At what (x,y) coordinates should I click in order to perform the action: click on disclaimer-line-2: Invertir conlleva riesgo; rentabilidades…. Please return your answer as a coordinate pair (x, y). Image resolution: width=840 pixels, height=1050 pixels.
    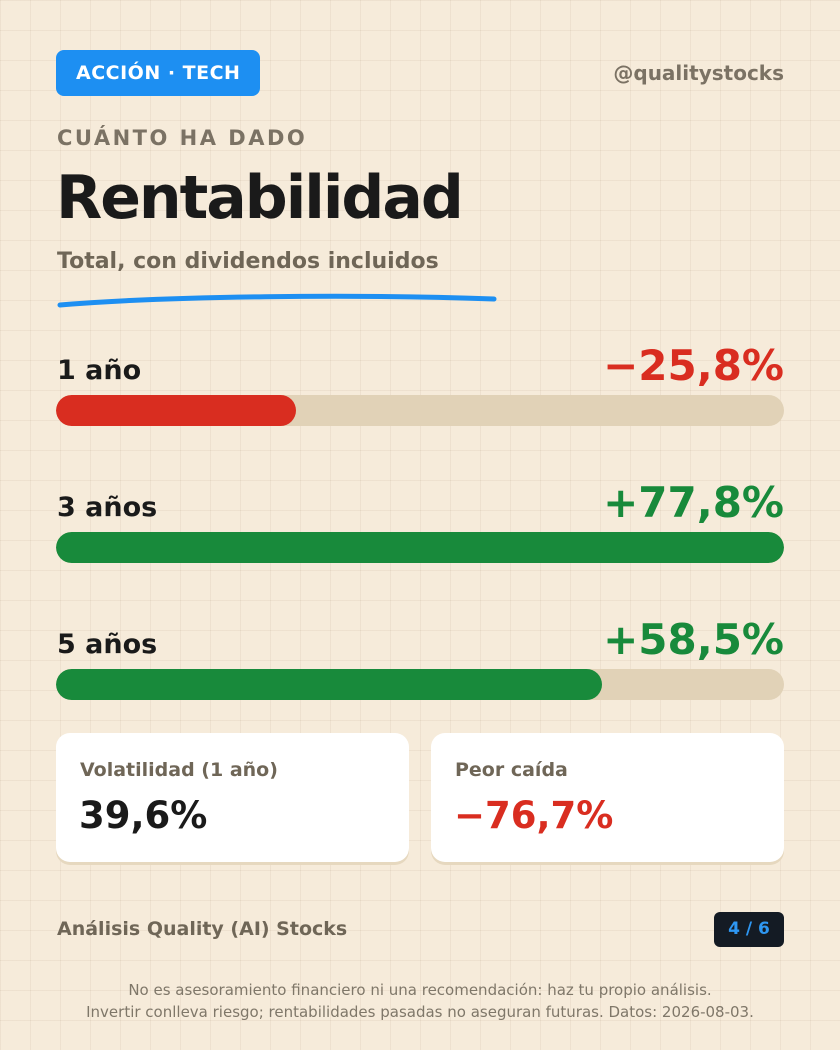
    Looking at the image, I should click on (420, 1012).